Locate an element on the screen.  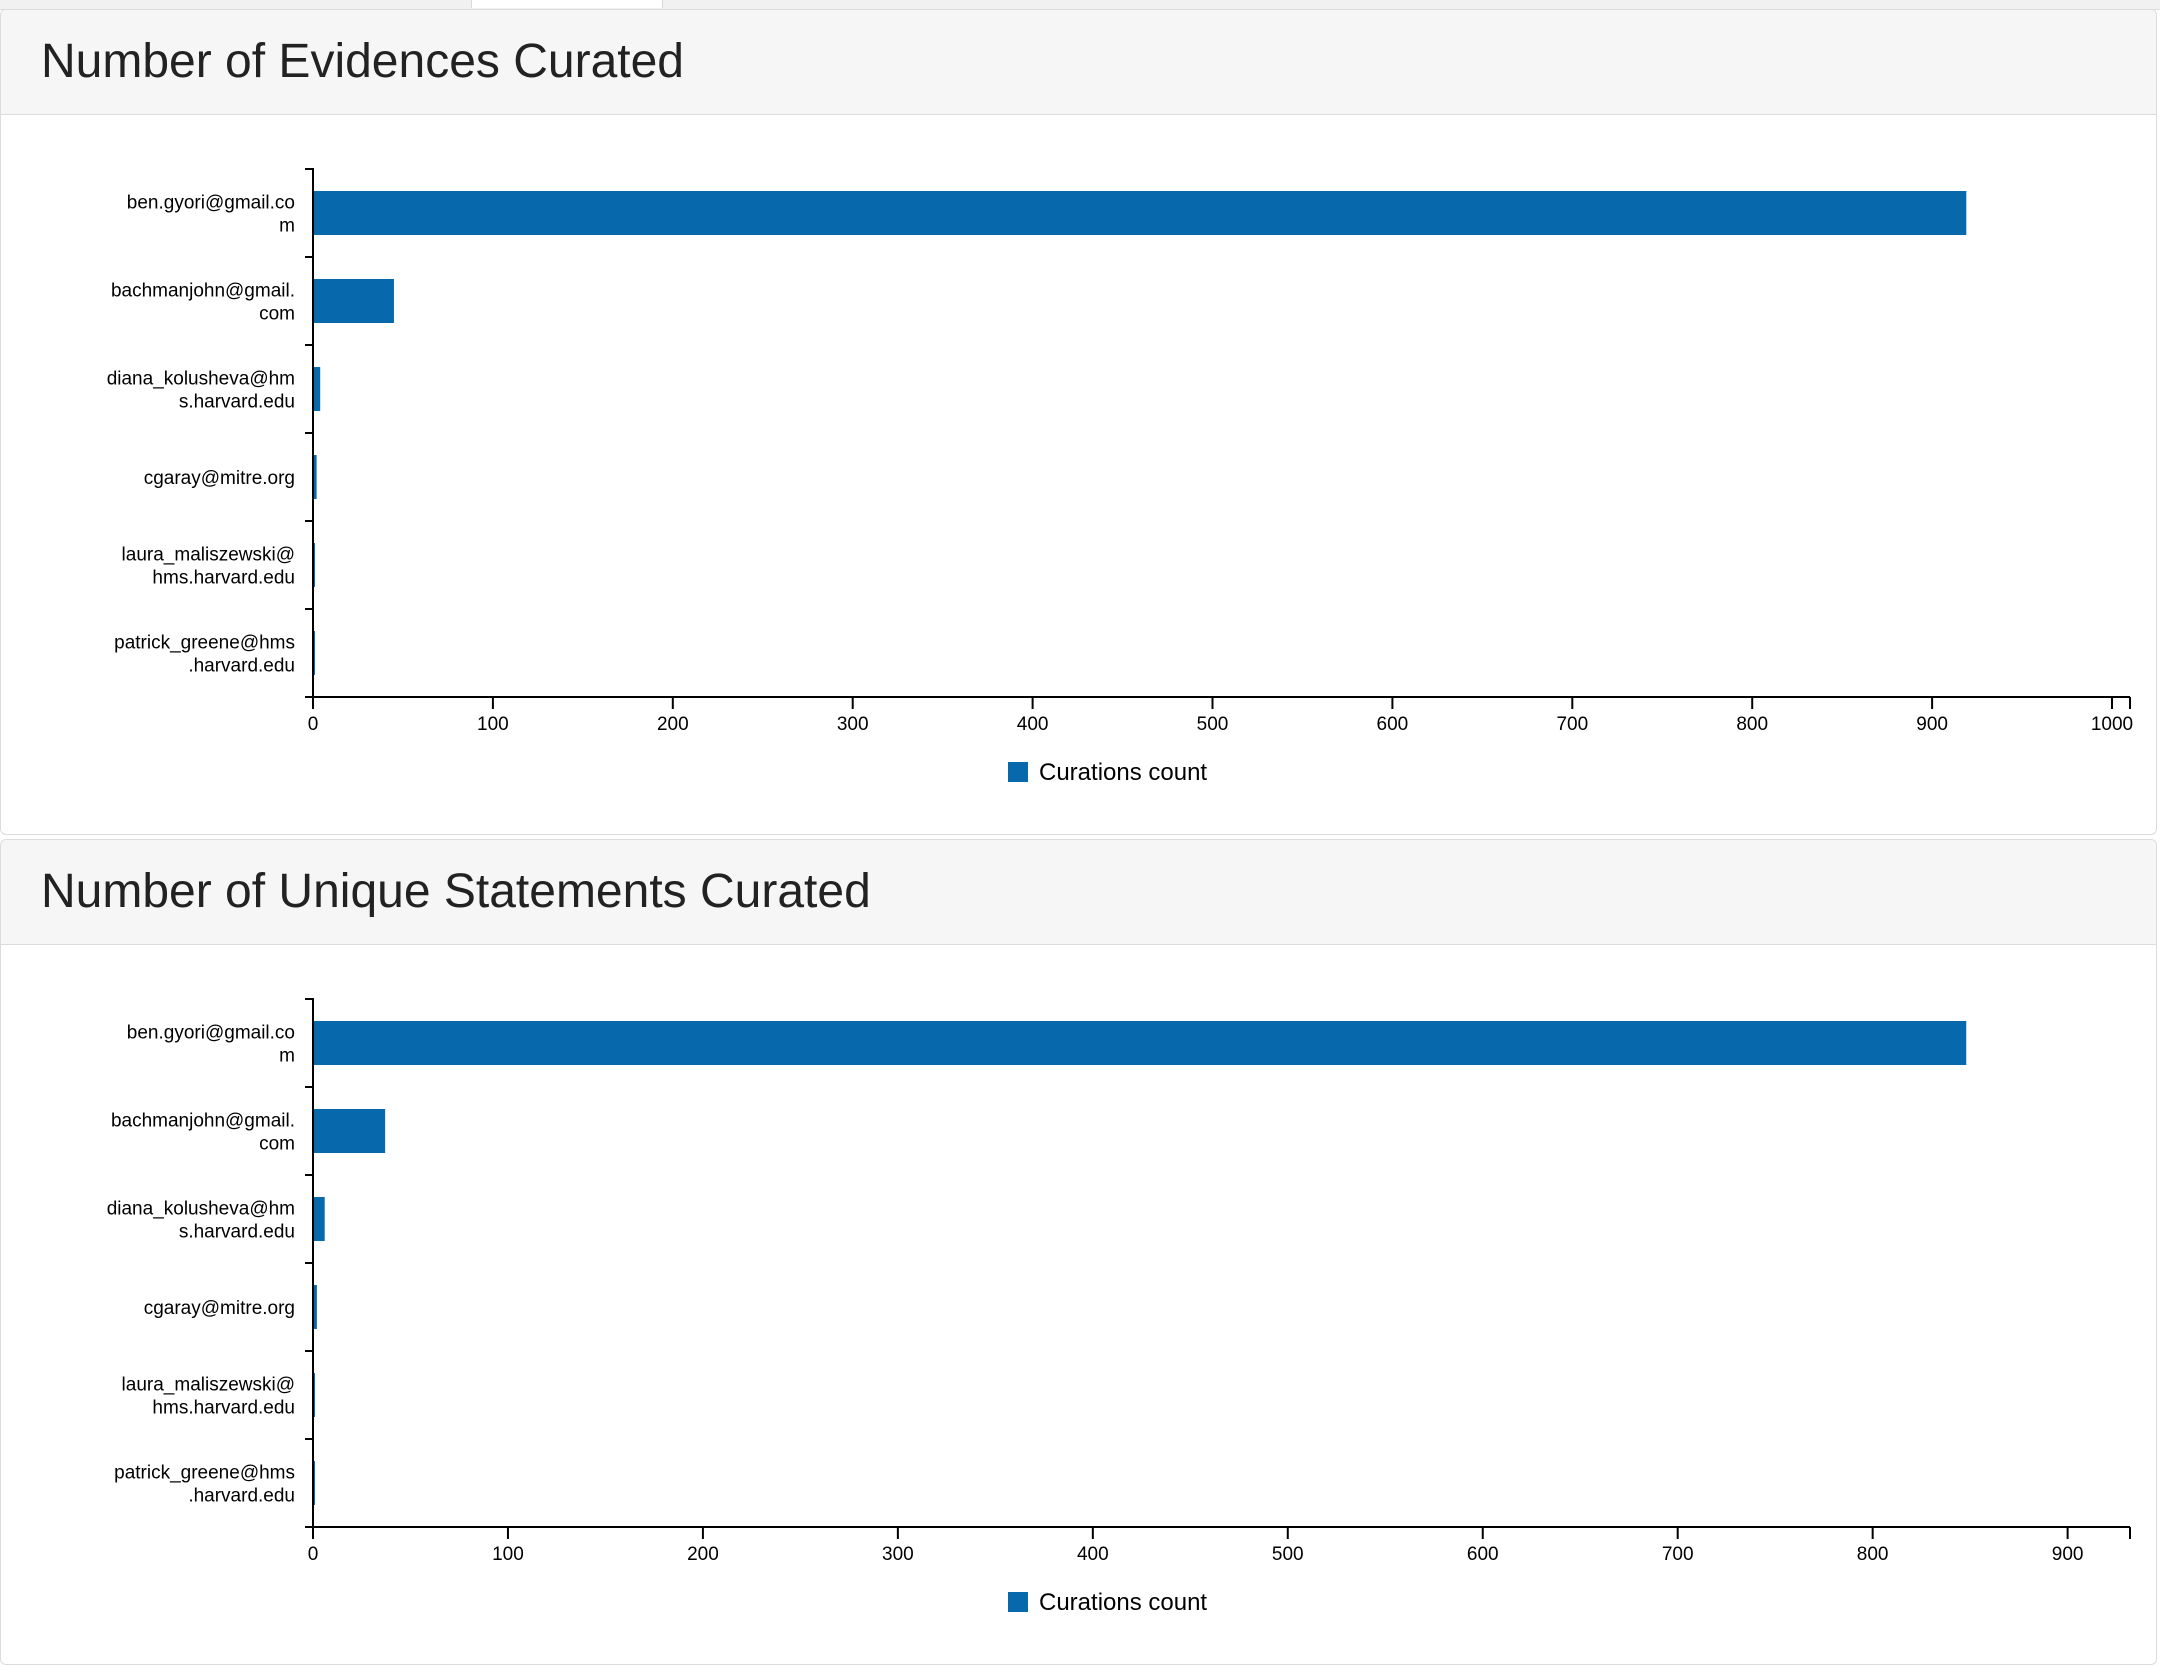
card-title: Number of Unique Statements Curated is located at coordinates (456, 891).